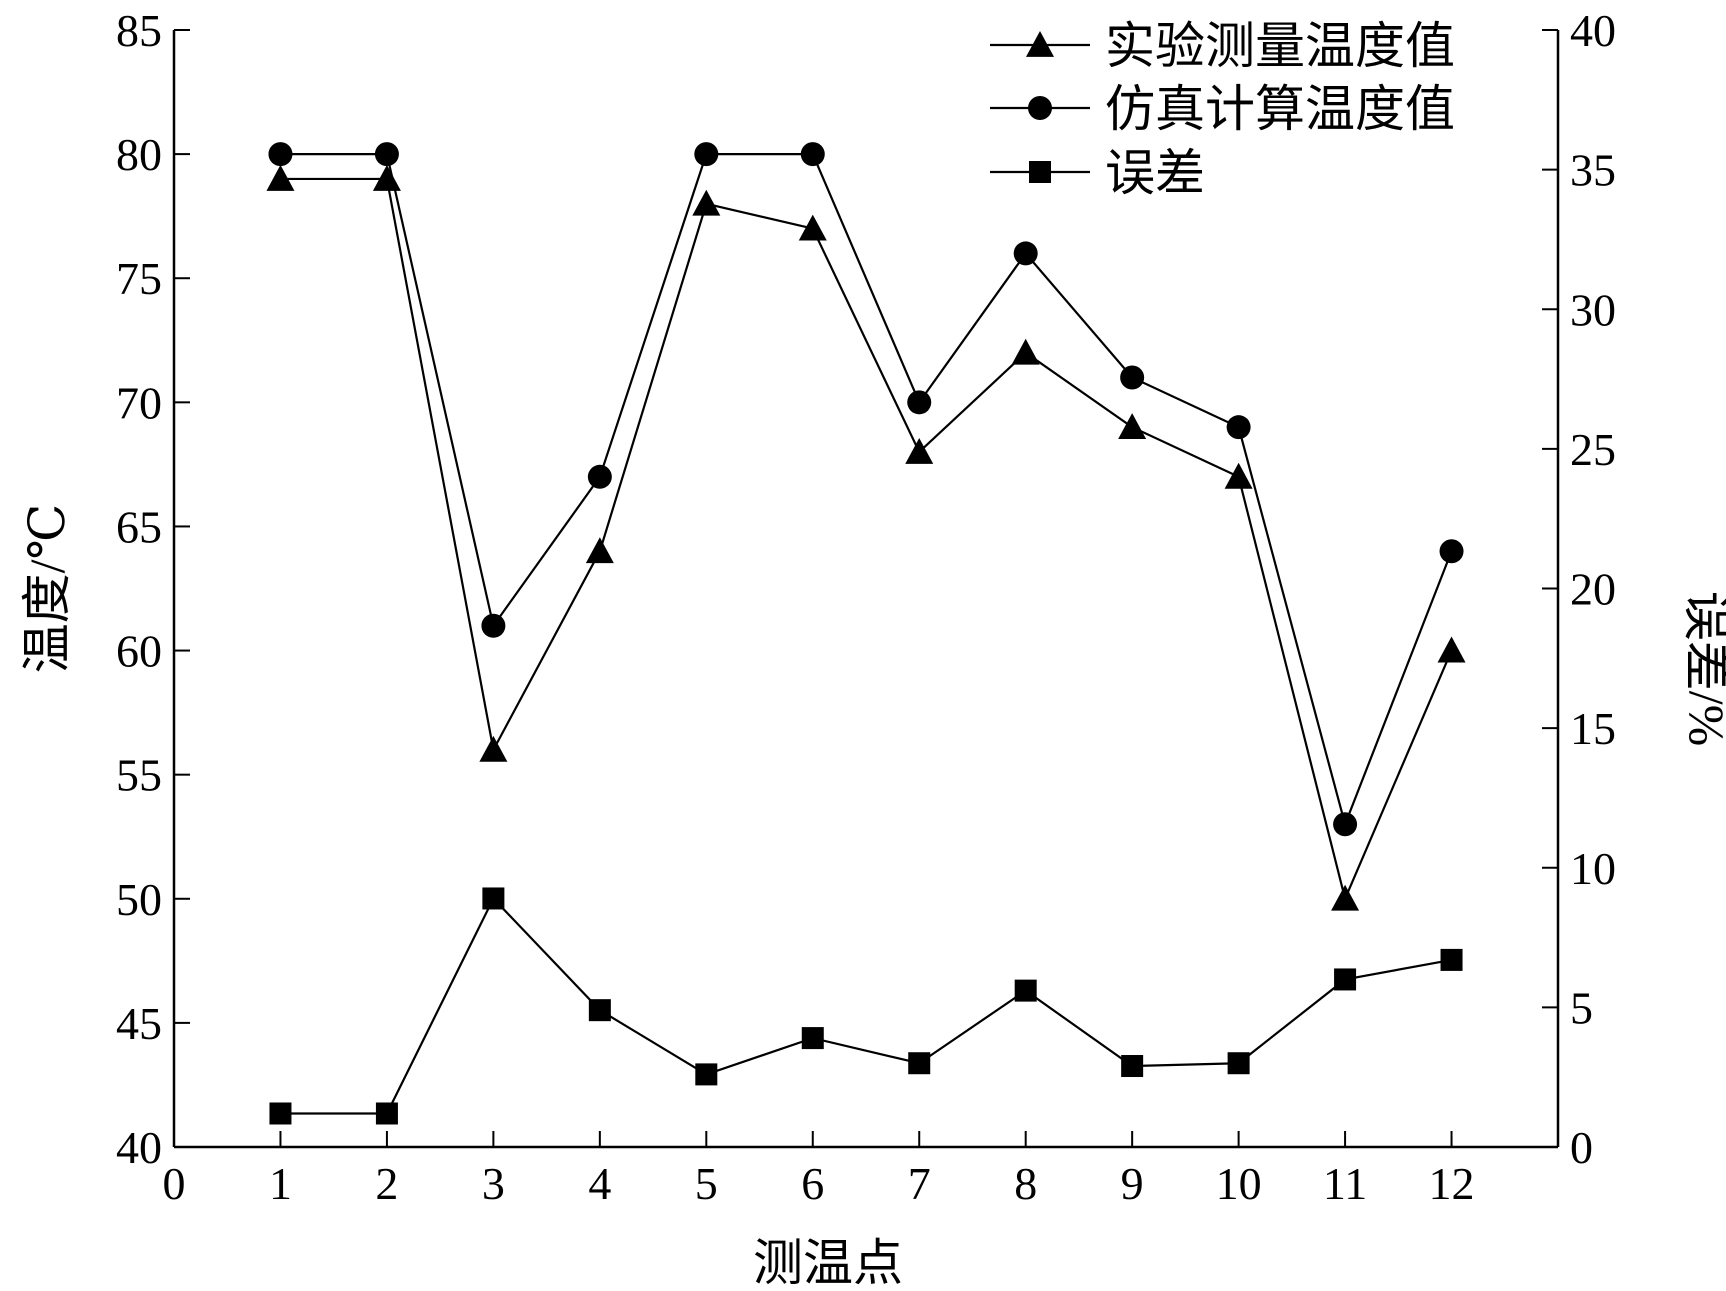 The image size is (1726, 1291). What do you see at coordinates (47, 589) in the screenshot?
I see `y-left-axis-title: 温度/℃` at bounding box center [47, 589].